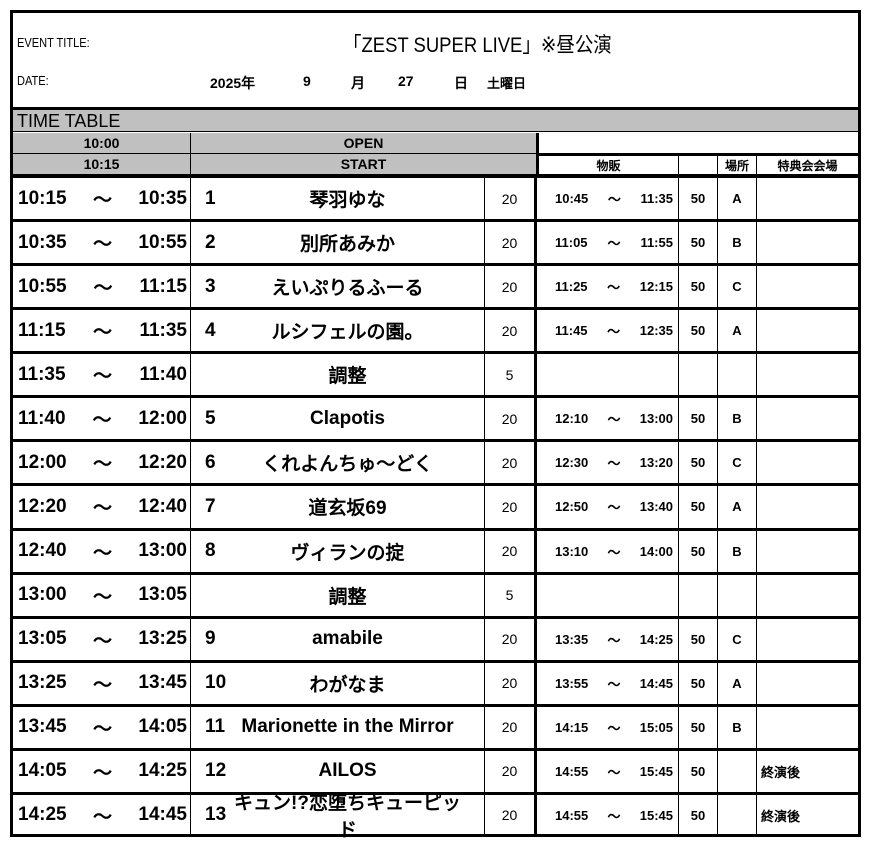  What do you see at coordinates (210, 462) in the screenshot?
I see `performer-number: 6` at bounding box center [210, 462].